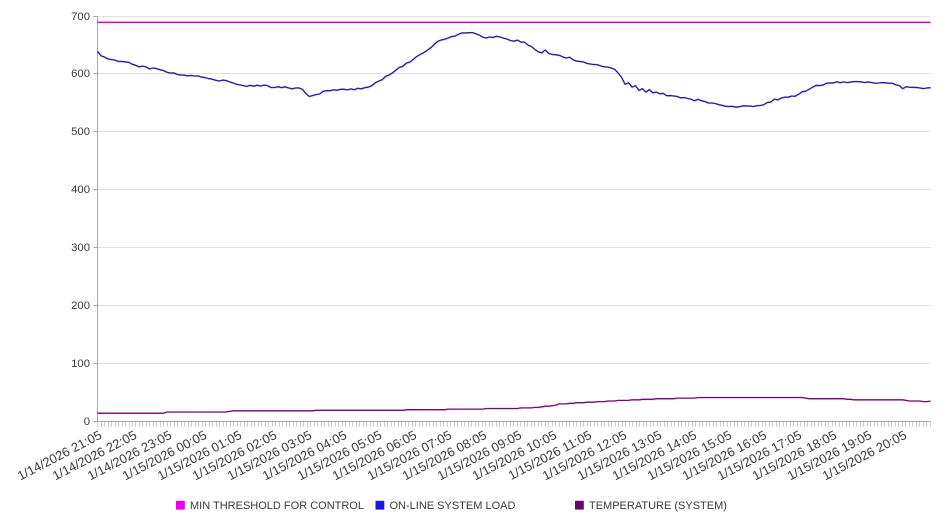 The width and height of the screenshot is (946, 526). I want to click on svg-text: 0, so click(87, 422).